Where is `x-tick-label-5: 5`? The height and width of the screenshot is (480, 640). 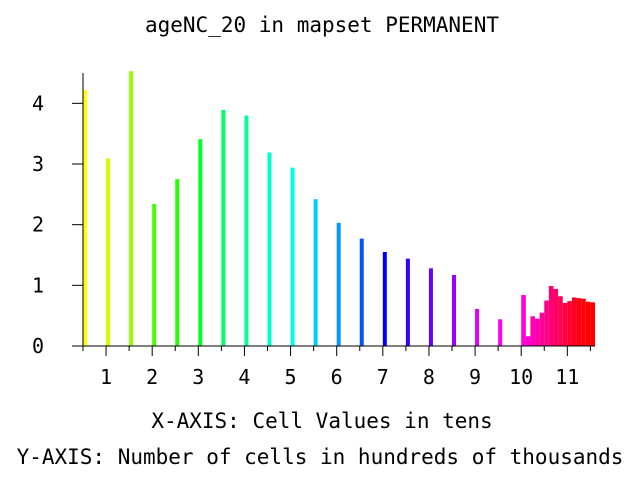 x-tick-label-5: 5 is located at coordinates (291, 377).